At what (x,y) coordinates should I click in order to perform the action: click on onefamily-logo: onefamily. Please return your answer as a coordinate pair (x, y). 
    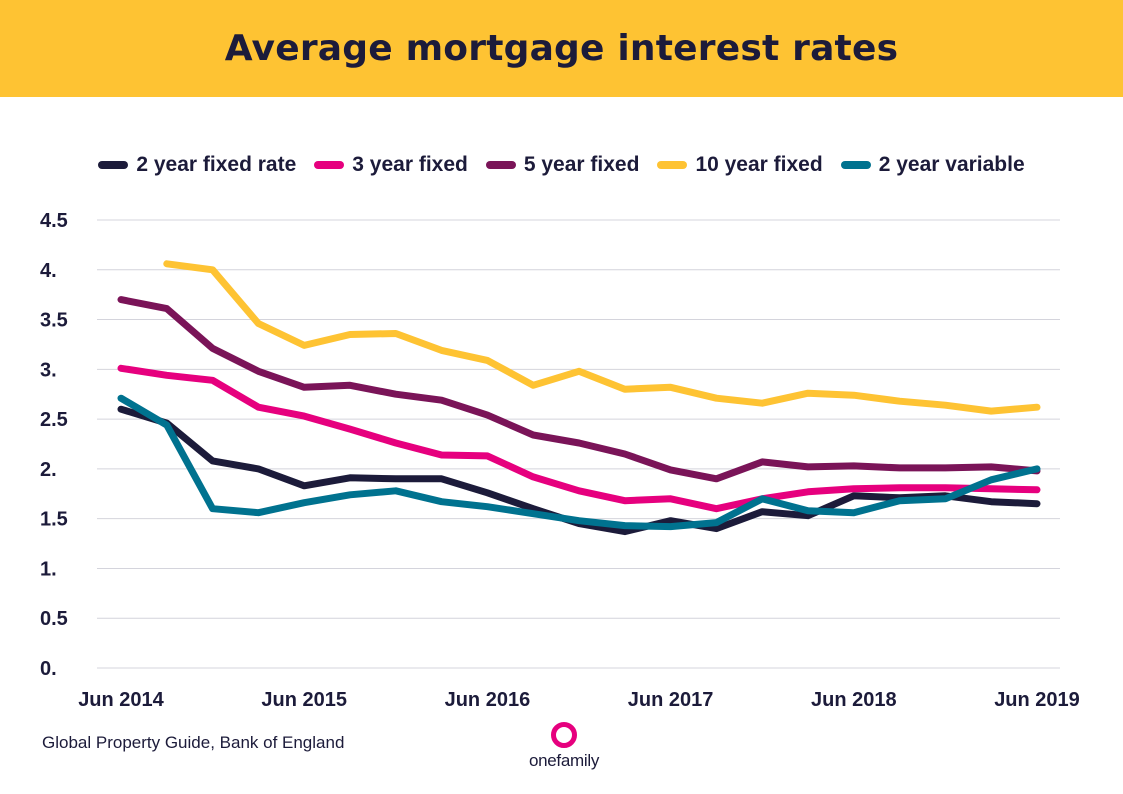
    Looking at the image, I should click on (564, 748).